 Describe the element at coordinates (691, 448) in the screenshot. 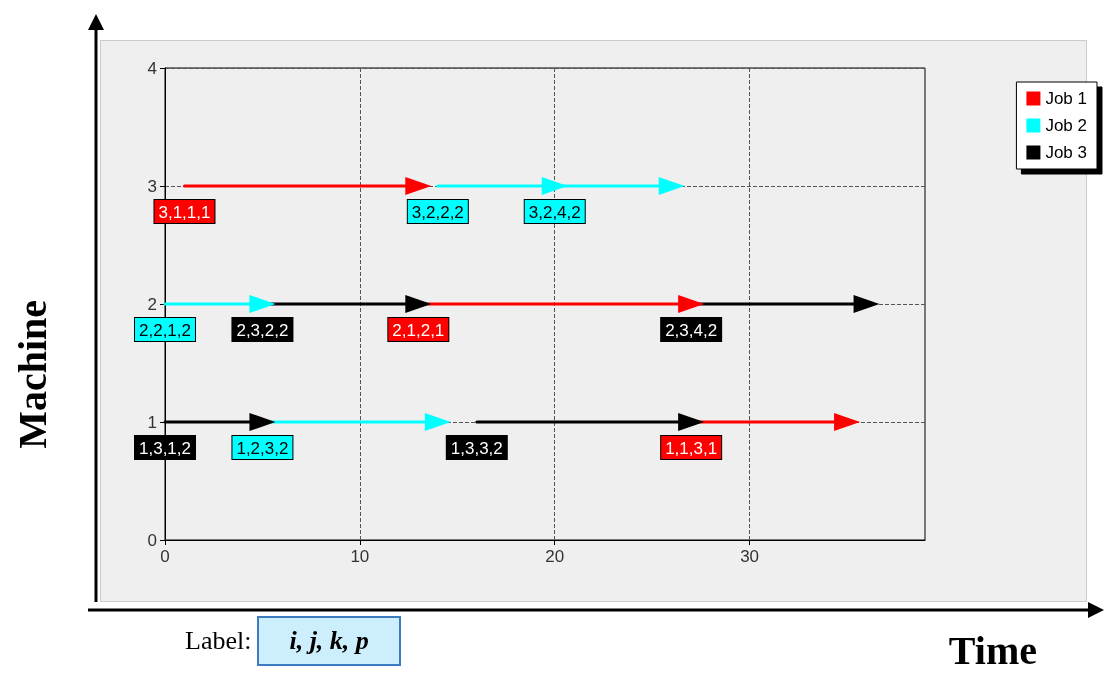

I see `data-label: 1,1,3,1` at that location.